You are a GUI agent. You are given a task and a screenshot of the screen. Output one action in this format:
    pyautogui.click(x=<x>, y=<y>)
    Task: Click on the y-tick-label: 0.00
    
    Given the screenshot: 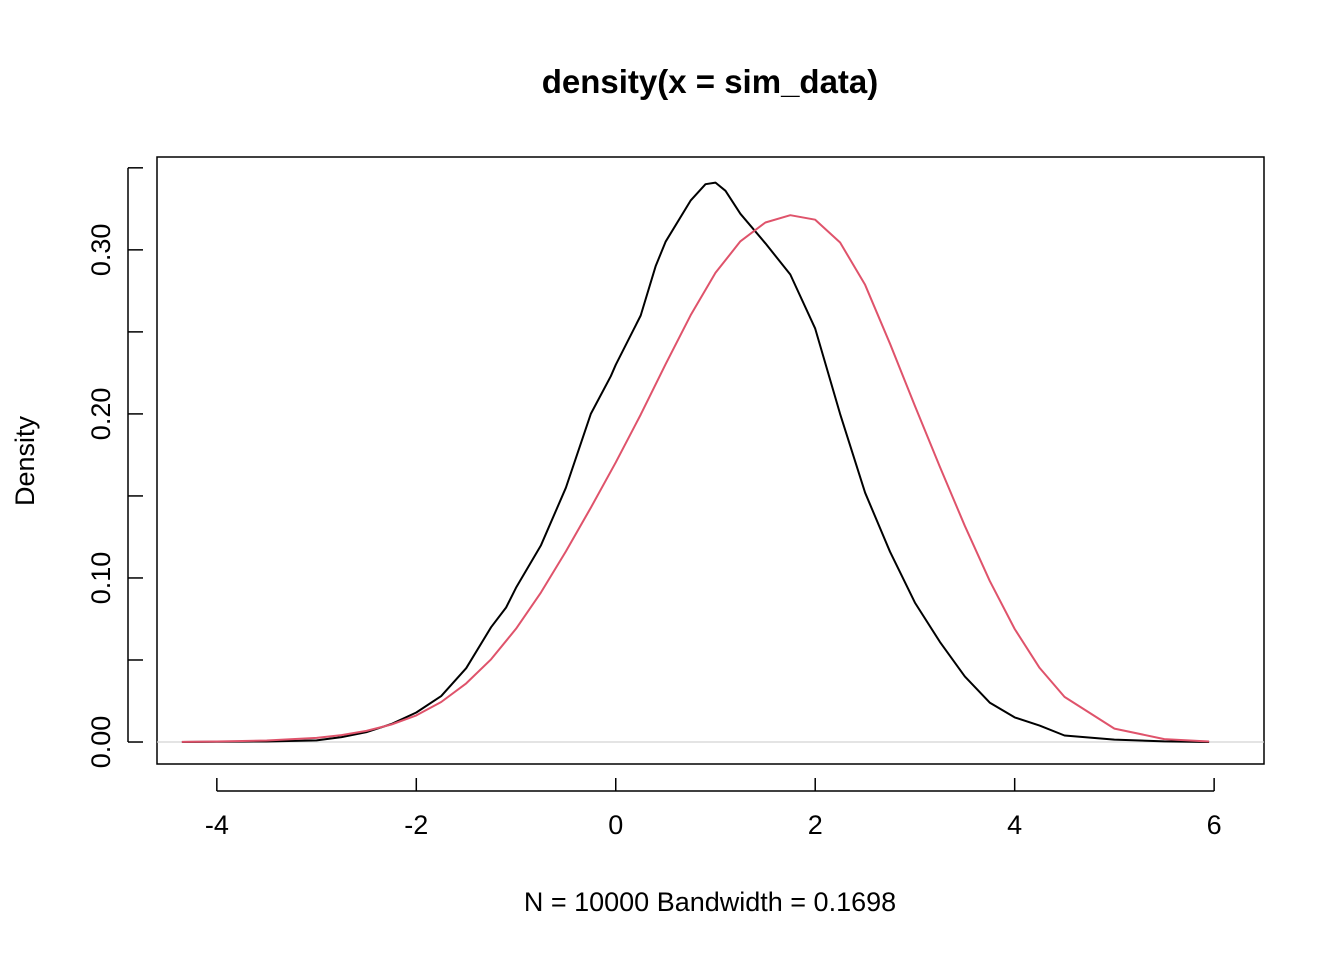 What is the action you would take?
    pyautogui.click(x=101, y=742)
    